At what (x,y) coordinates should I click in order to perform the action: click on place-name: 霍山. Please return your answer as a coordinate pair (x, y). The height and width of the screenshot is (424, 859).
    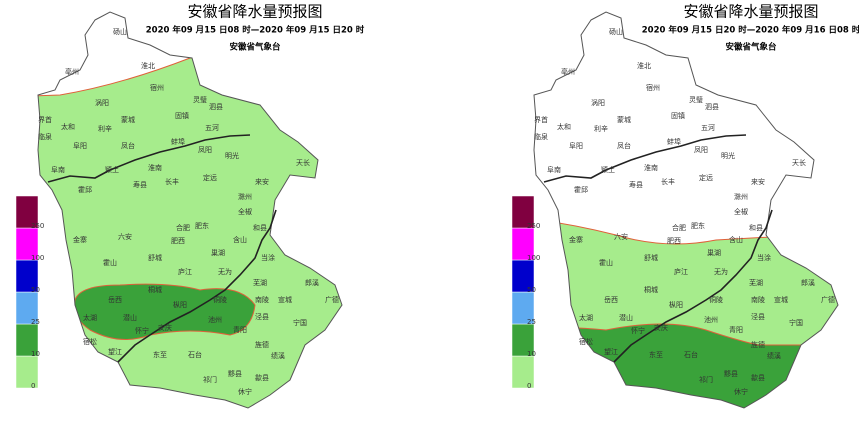
    Looking at the image, I should click on (110, 262).